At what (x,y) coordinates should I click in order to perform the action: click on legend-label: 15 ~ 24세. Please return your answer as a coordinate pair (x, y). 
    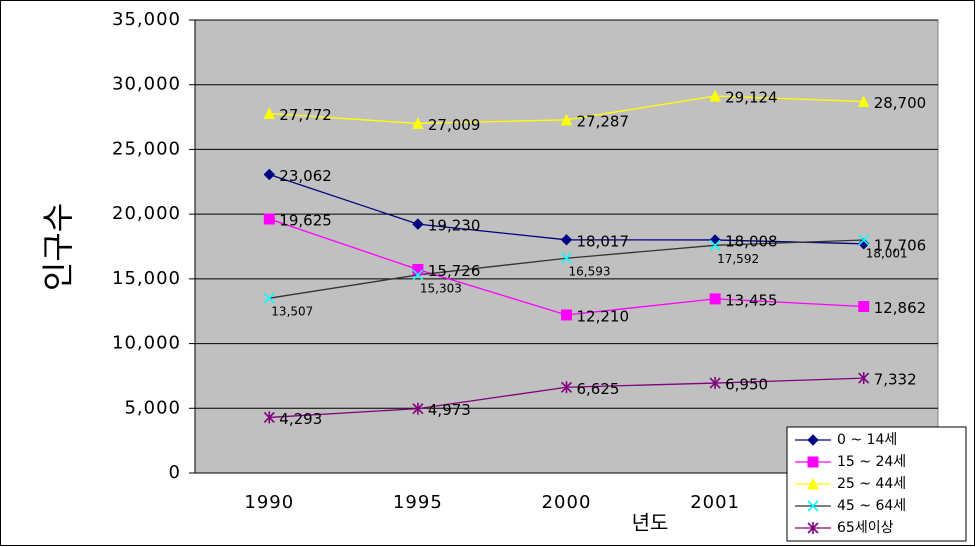
    Looking at the image, I should click on (871, 462).